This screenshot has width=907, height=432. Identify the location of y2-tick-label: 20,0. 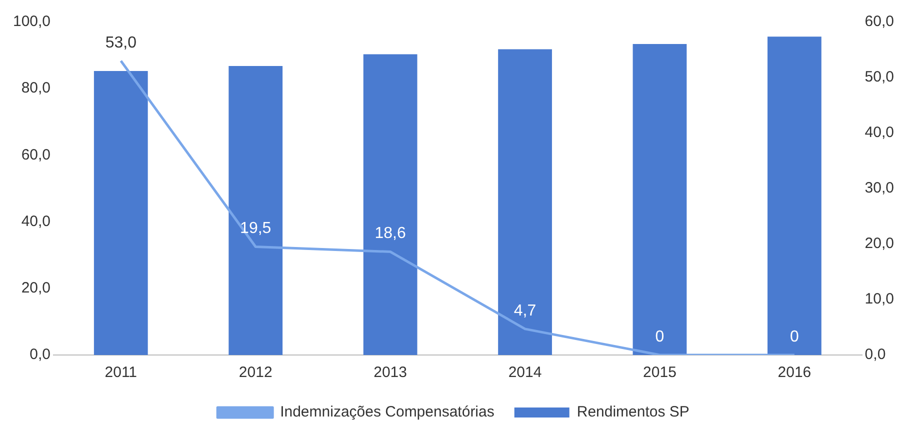
(879, 243).